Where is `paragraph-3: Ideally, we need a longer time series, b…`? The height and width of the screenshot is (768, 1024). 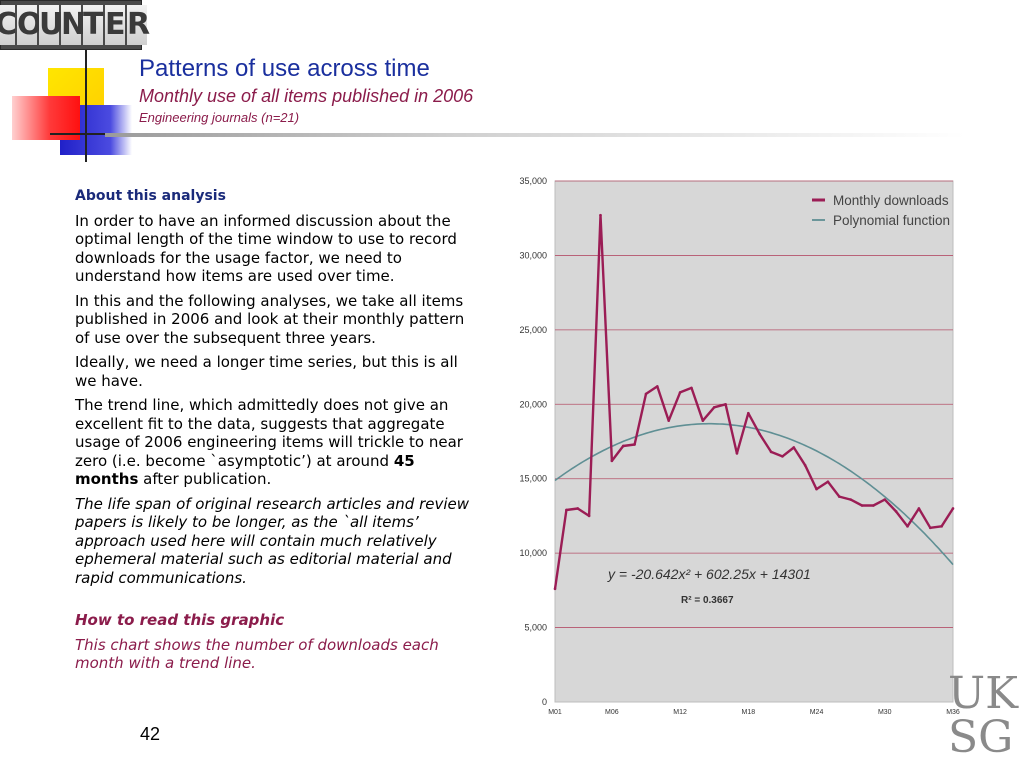
paragraph-3: Ideally, we need a longer time series, b… is located at coordinates (266, 371).